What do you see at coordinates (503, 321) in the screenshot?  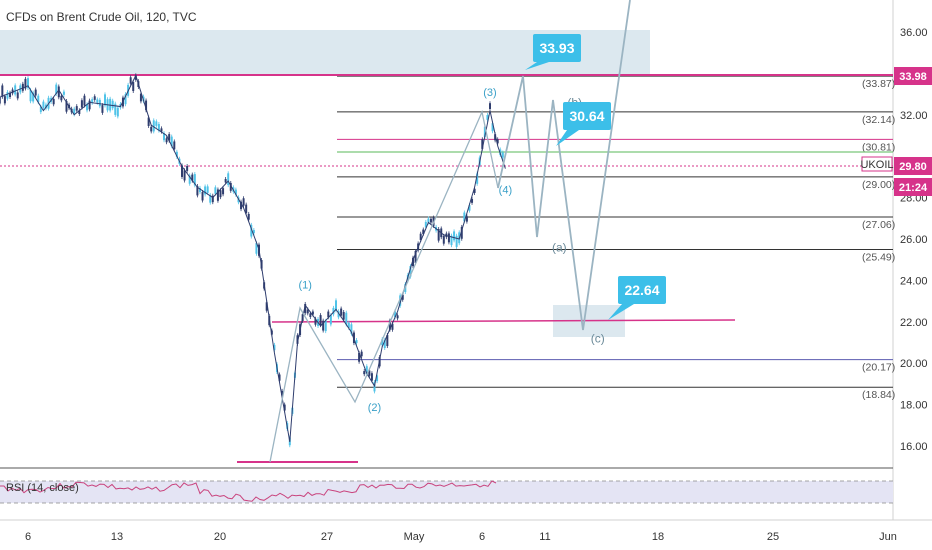 I see `support-line` at bounding box center [503, 321].